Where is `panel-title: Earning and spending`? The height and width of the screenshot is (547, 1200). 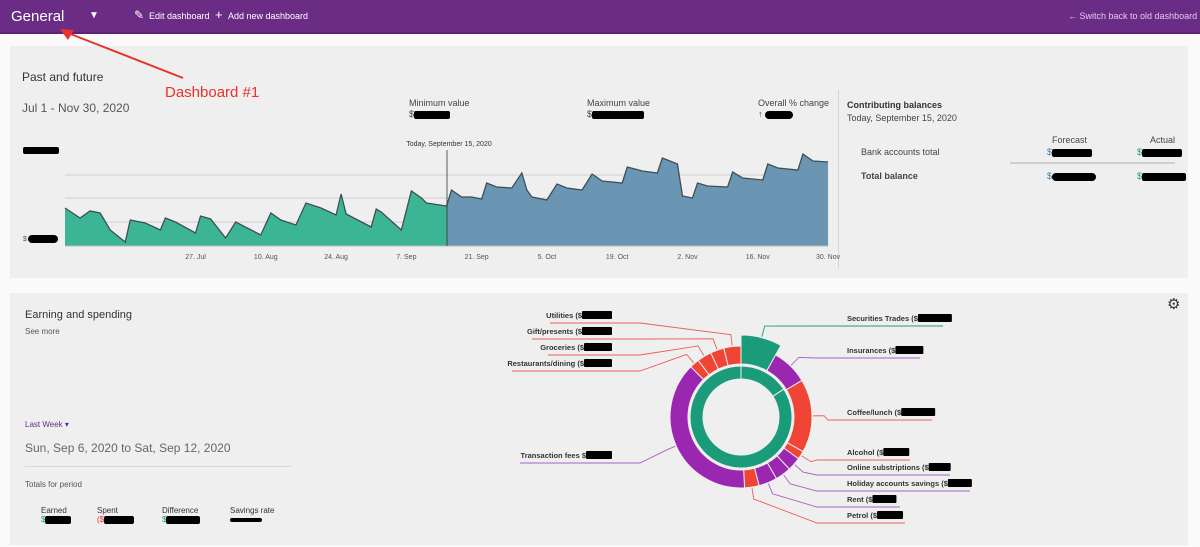
panel-title: Earning and spending is located at coordinates (79, 315).